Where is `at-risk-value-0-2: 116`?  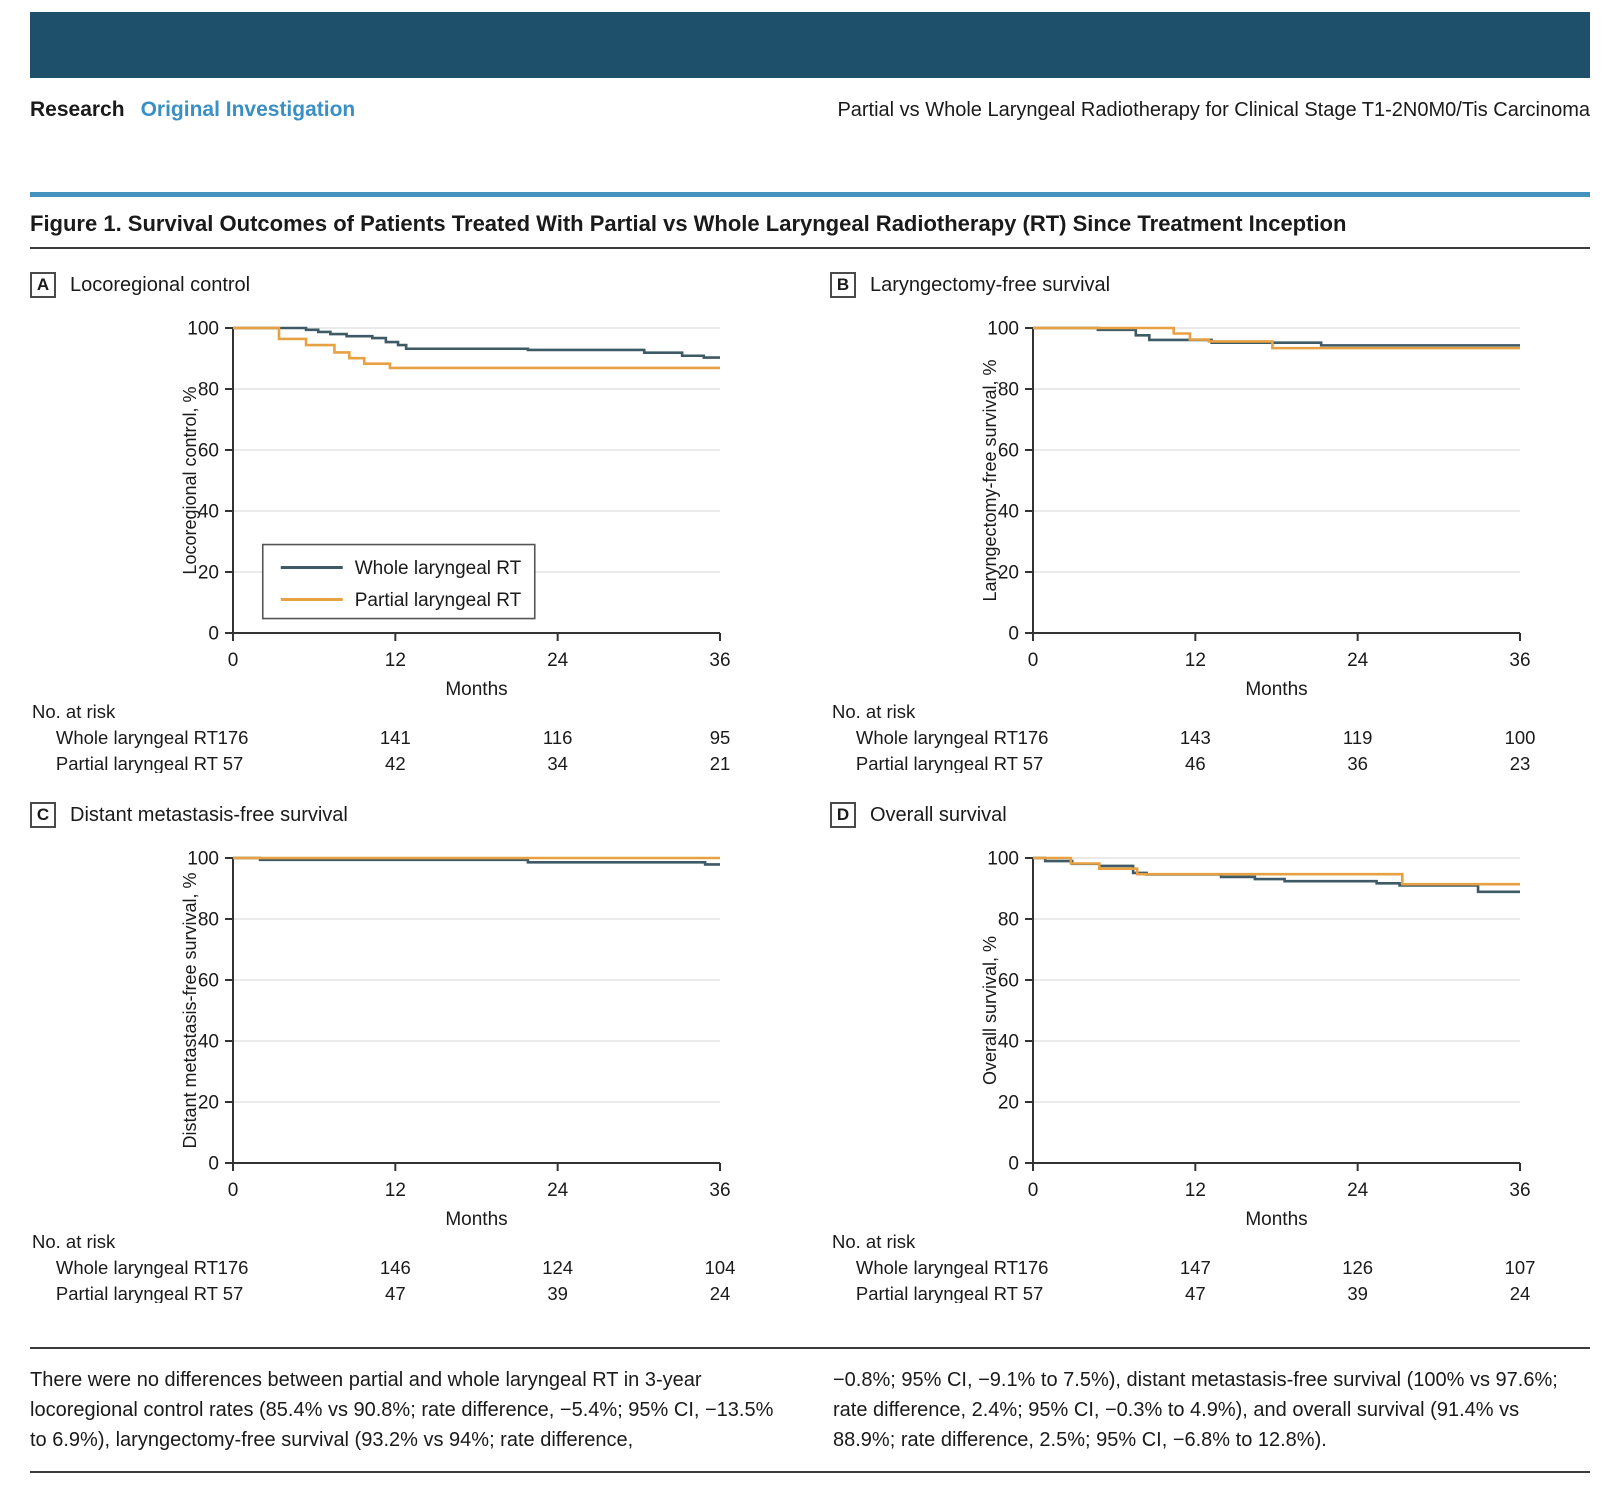
at-risk-value-0-2: 116 is located at coordinates (558, 737).